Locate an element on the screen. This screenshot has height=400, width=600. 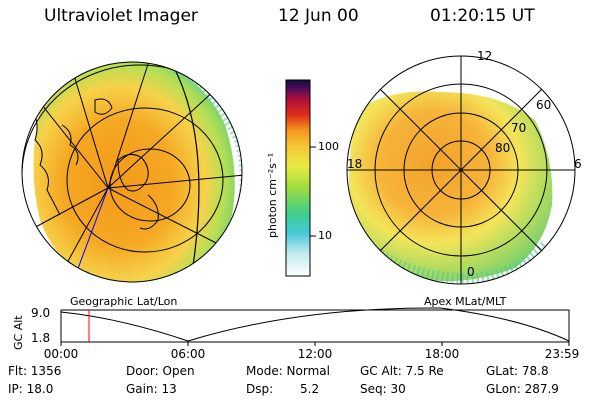
ip-value: IP: 18.0 is located at coordinates (31, 389).